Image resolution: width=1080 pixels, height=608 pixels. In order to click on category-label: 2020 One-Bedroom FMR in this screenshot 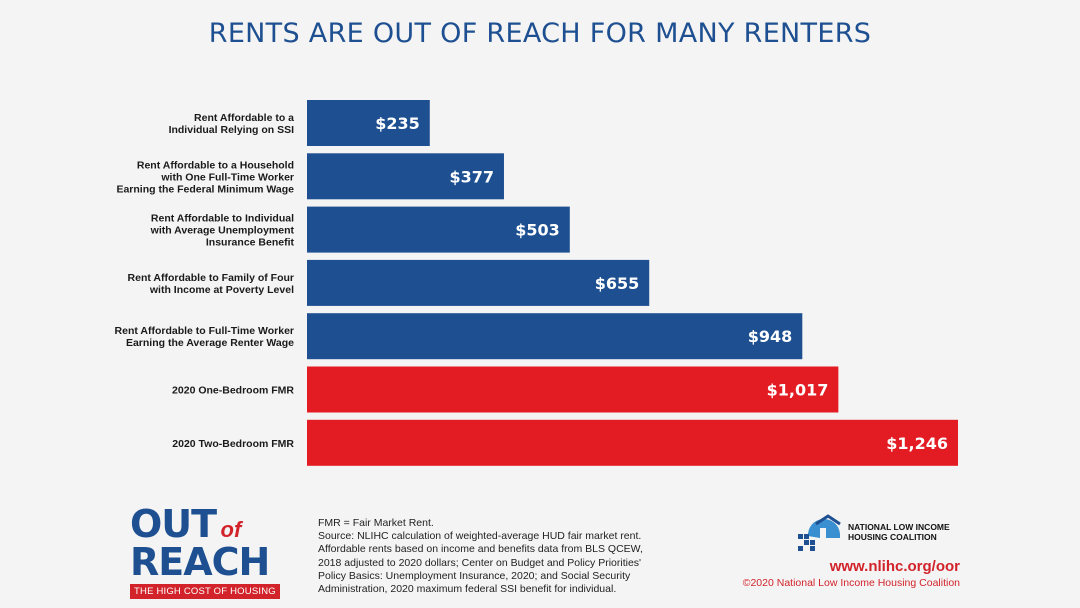, I will do `click(233, 391)`.